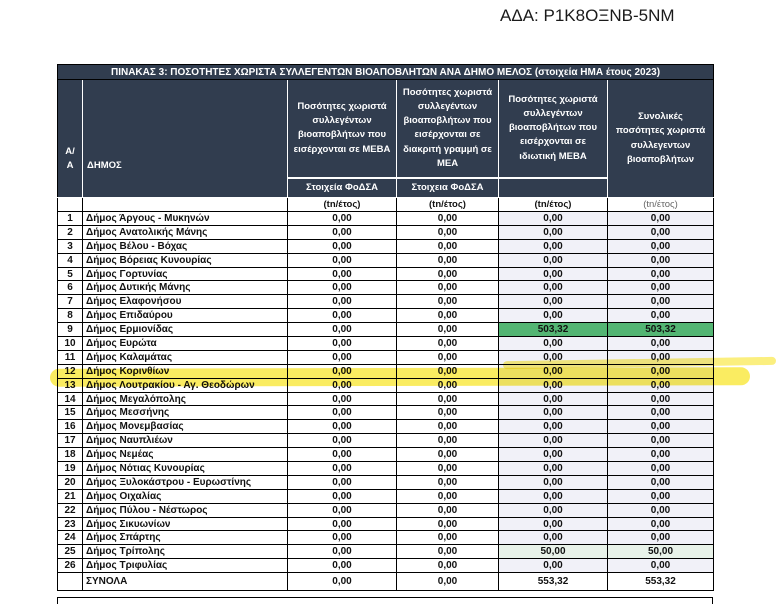 The height and width of the screenshot is (604, 776). I want to click on table-row: 16 Δήμος Μονεμβασίας 0,00 0,00 0,00 0,00, so click(385, 427).